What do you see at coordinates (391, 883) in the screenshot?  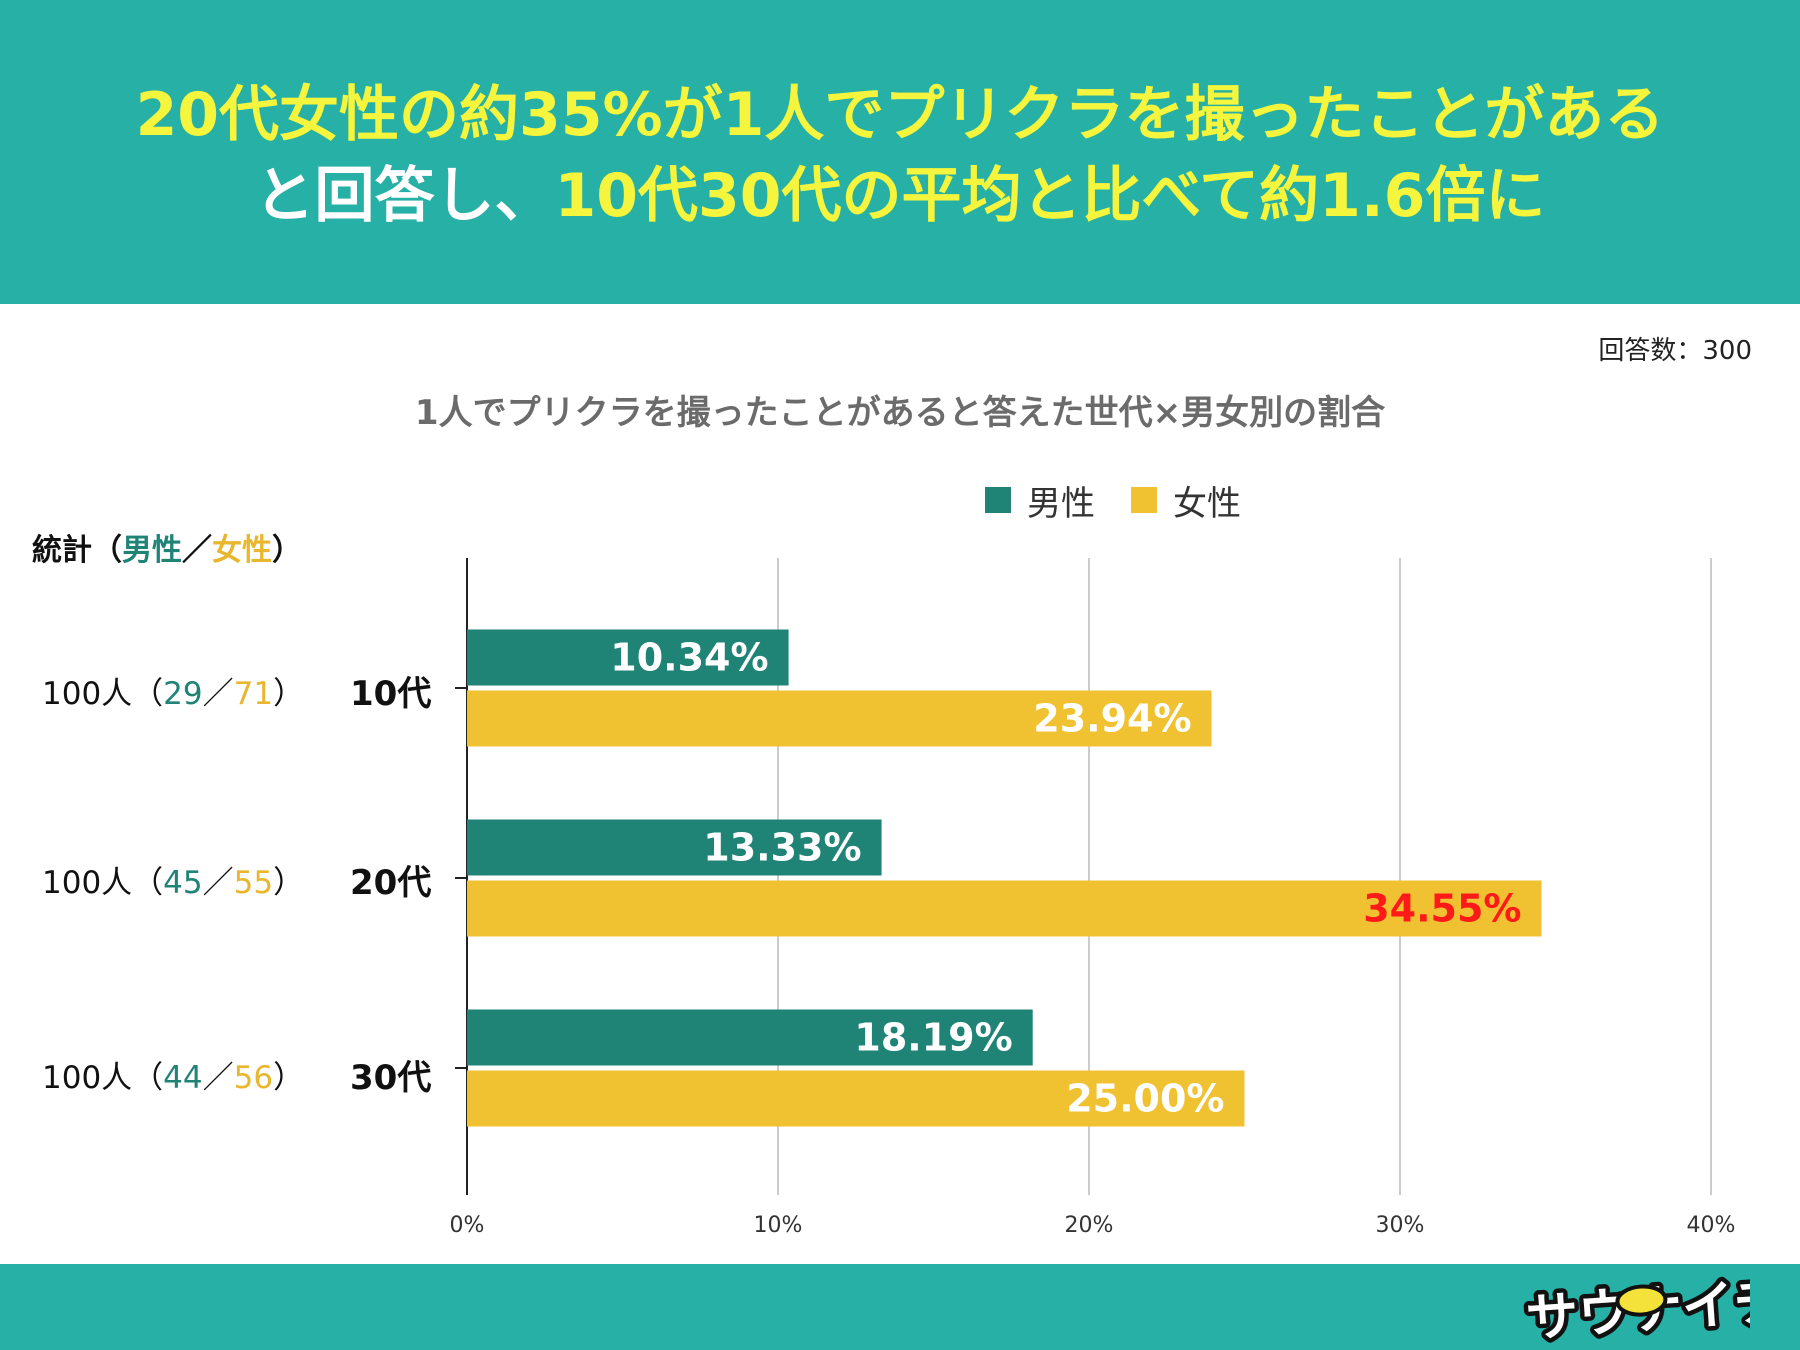 I see `category-label-20s: 20代` at bounding box center [391, 883].